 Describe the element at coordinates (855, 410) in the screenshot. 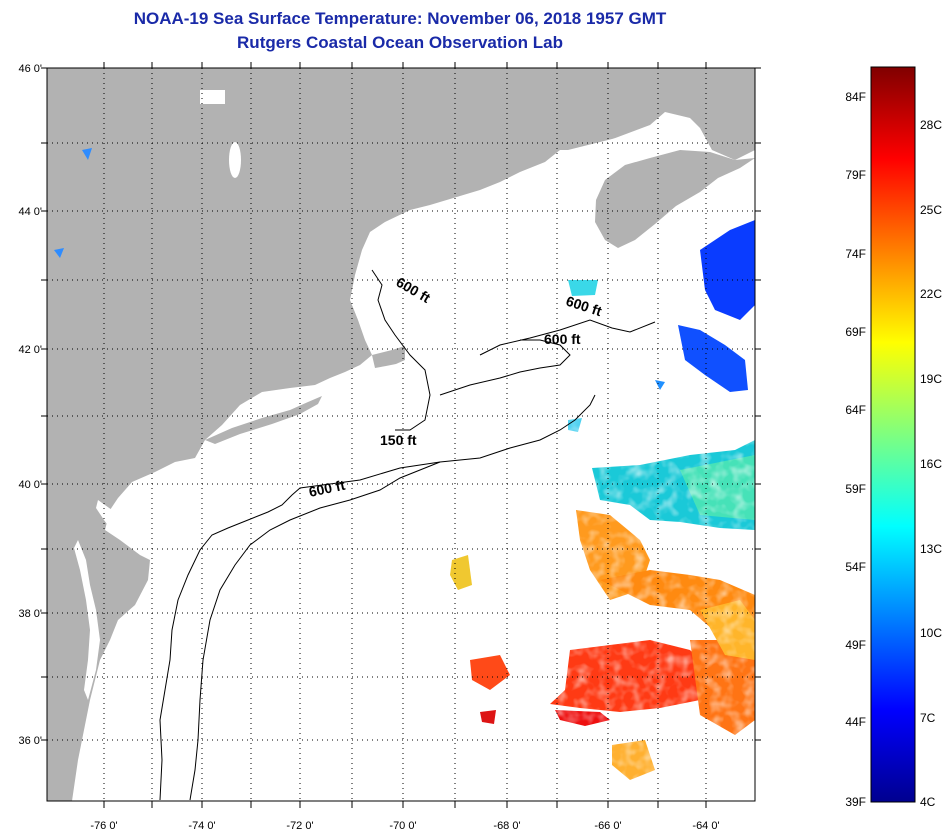

I see `colorbar-f-label: 64F` at that location.